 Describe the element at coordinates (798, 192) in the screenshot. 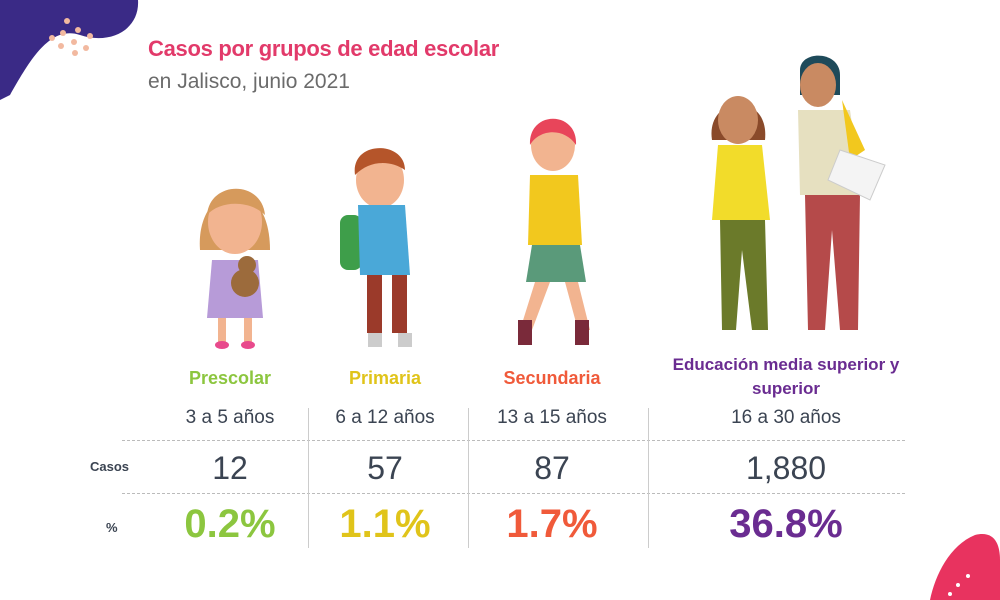

I see `young-adults-illustration` at that location.